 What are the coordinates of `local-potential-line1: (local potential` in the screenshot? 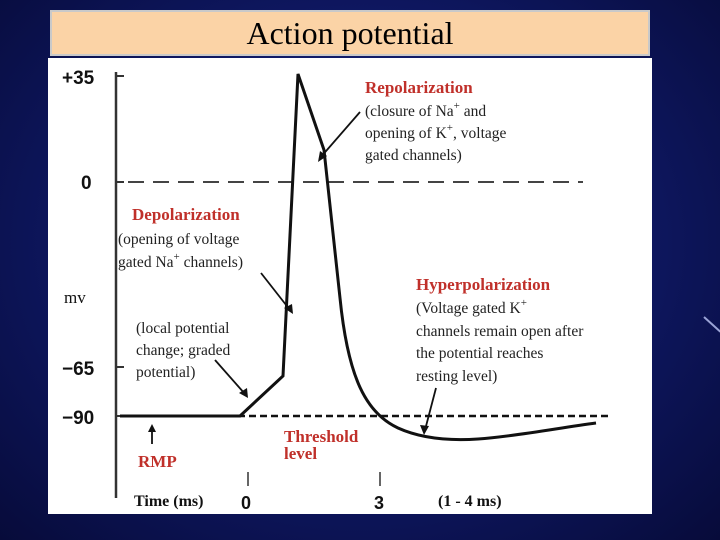 It's located at (182, 328).